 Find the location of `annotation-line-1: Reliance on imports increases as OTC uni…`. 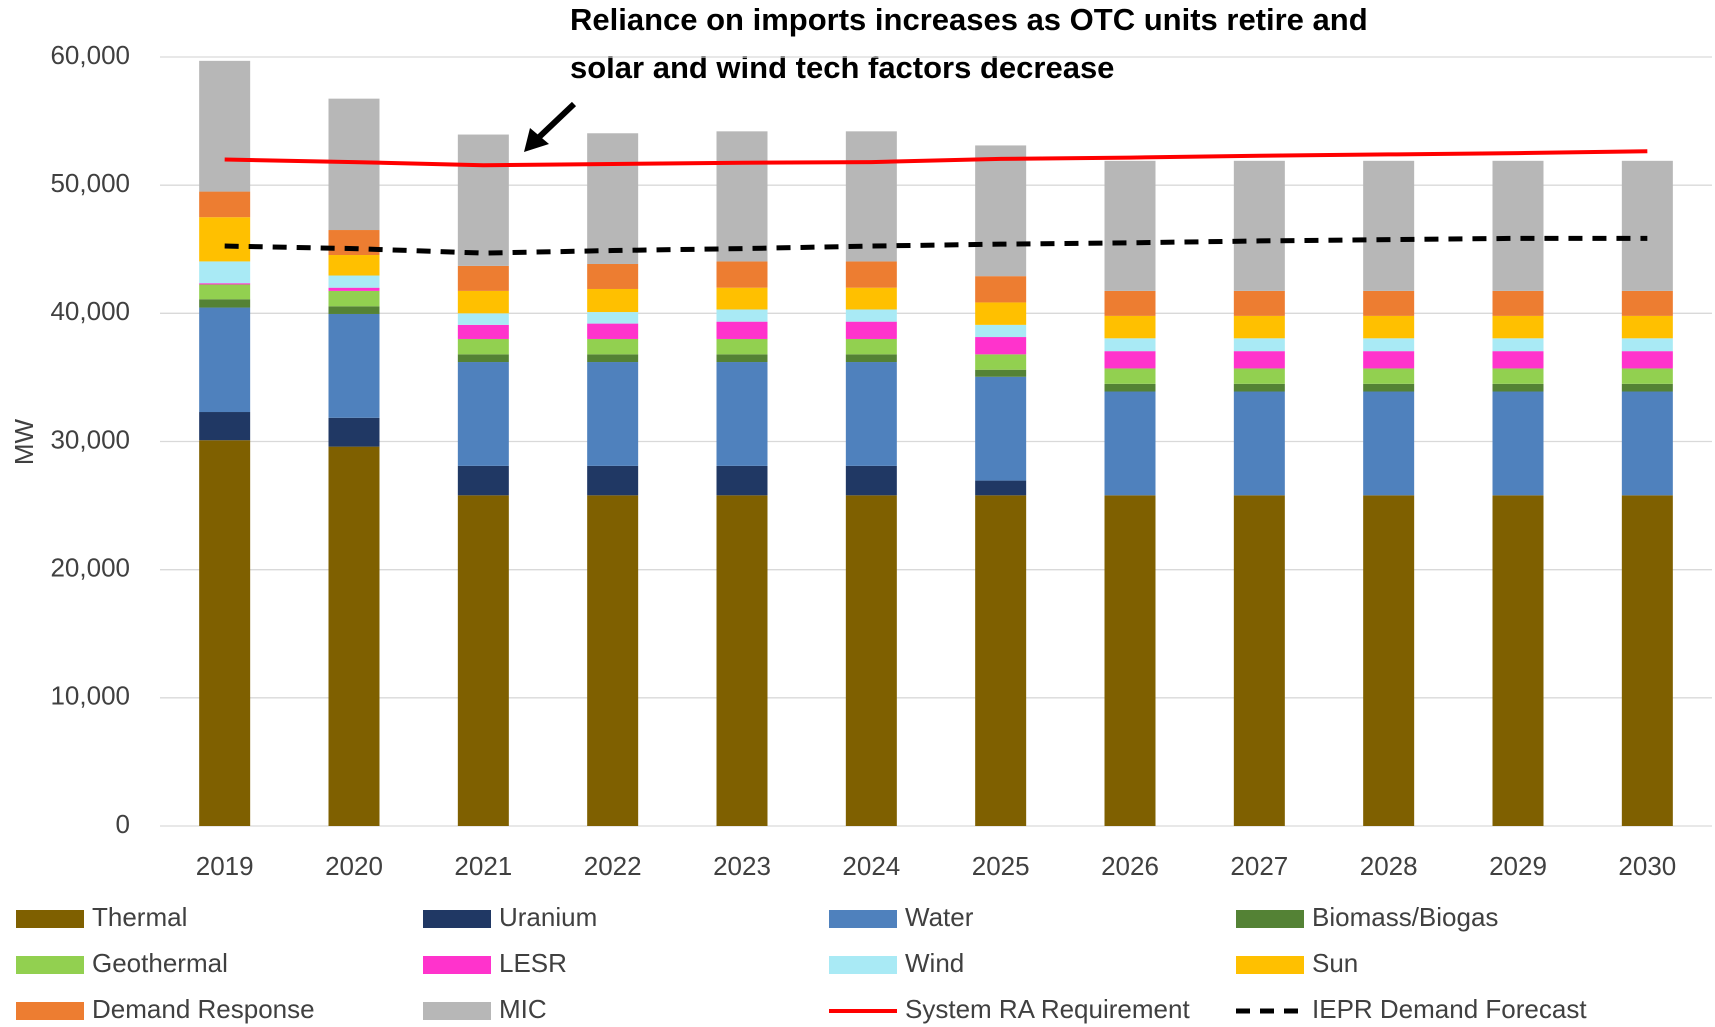

annotation-line-1: Reliance on imports increases as OTC uni… is located at coordinates (969, 19).